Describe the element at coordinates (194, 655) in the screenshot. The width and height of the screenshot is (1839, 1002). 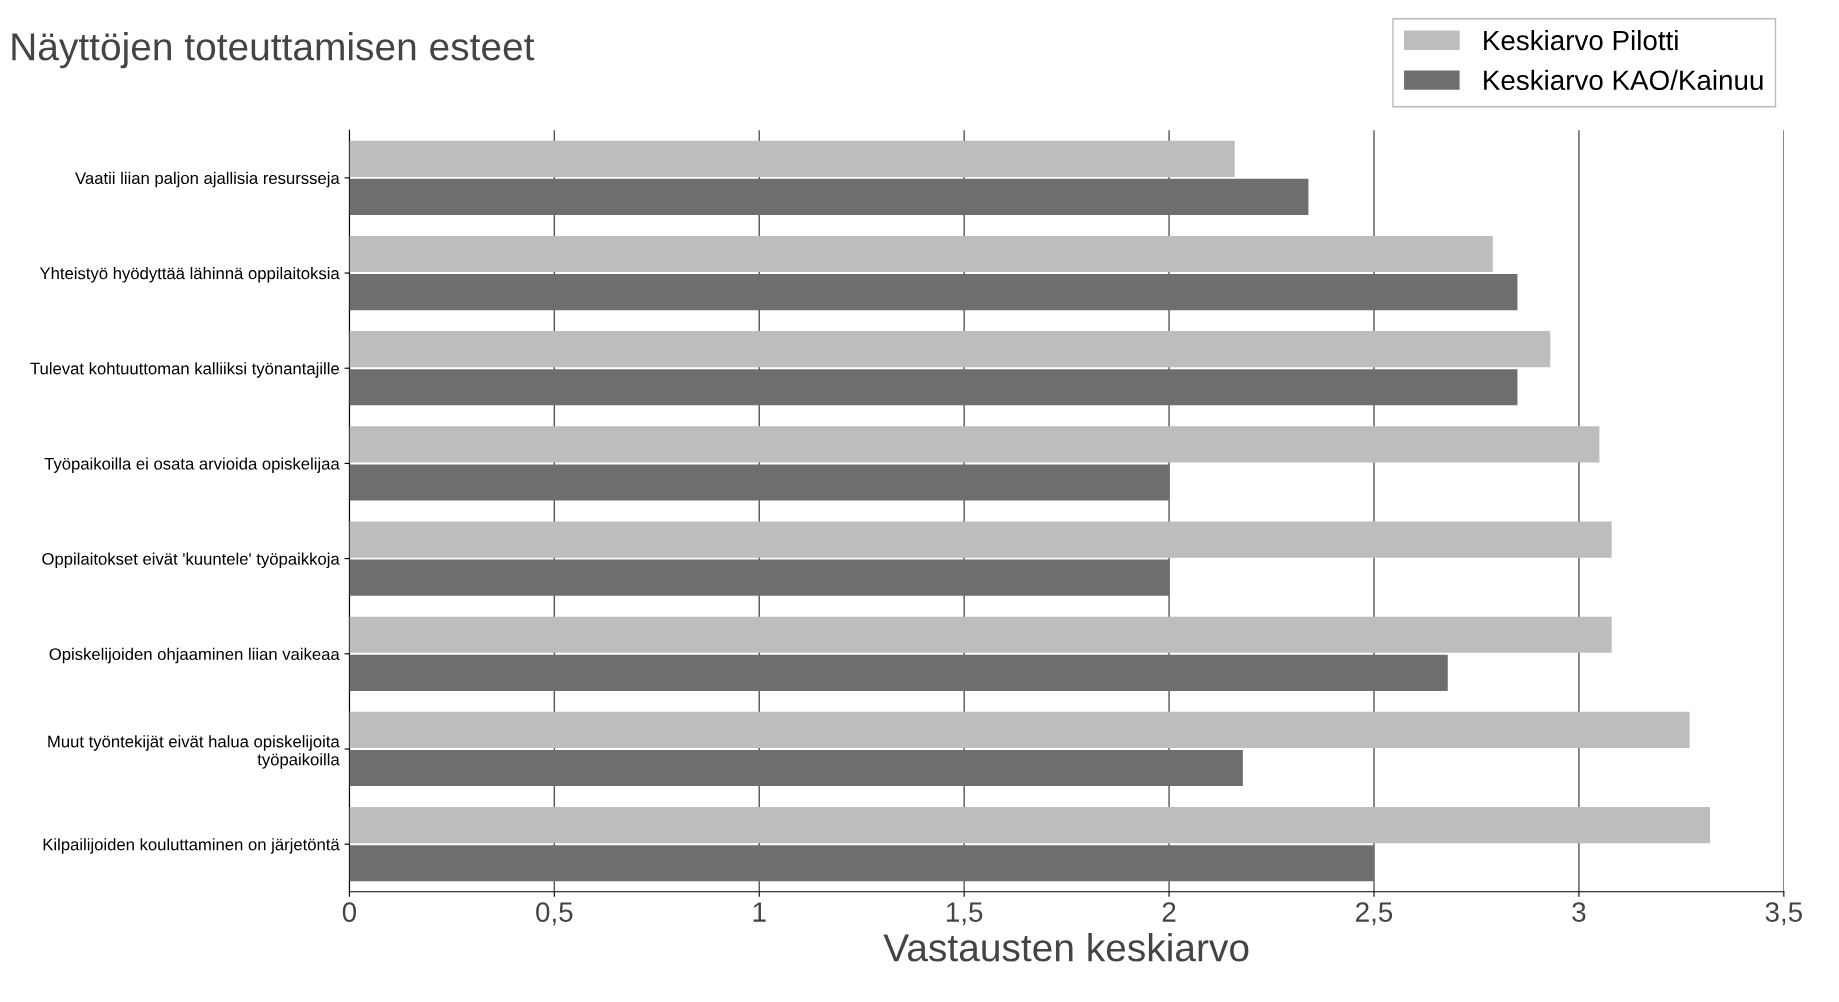
I see `y-tick-label: Opiskelijoiden ohjaaminen liian vaikeaa` at that location.